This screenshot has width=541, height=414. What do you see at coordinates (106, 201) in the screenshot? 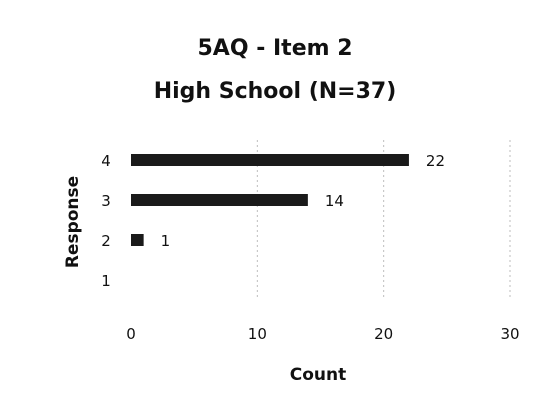
I see `y-tick-label: 3` at bounding box center [106, 201].